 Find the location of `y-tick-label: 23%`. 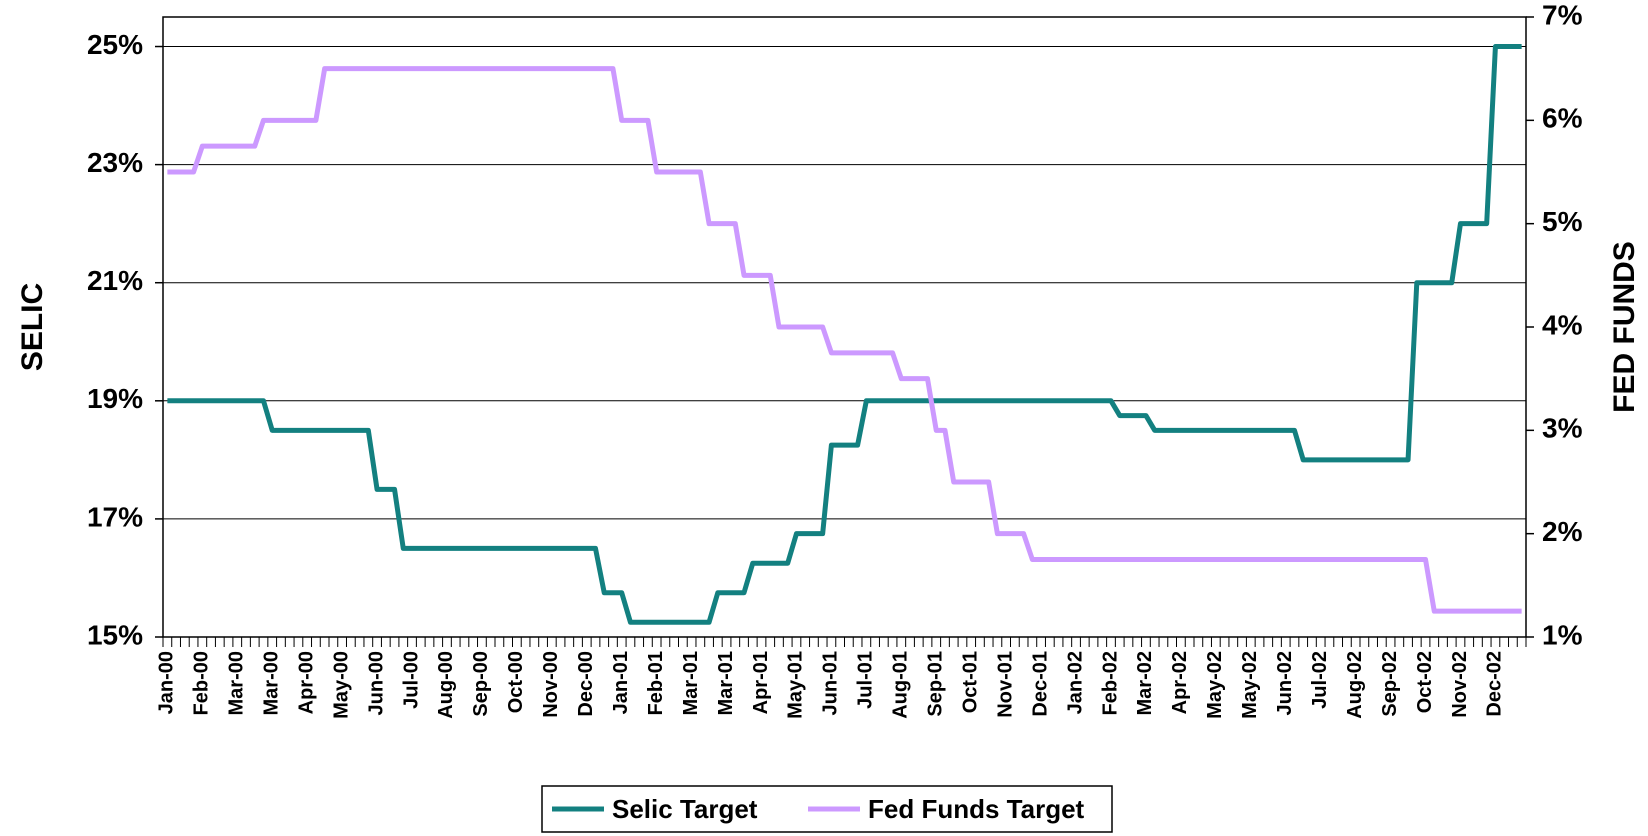

y-tick-label: 23% is located at coordinates (115, 162).